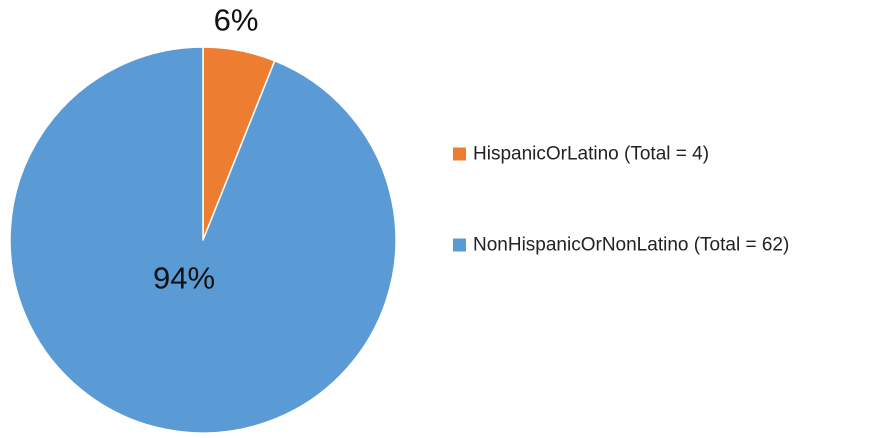 Image resolution: width=885 pixels, height=438 pixels. I want to click on legend-label-1: HispanicOrLatino (Total = 4), so click(591, 154).